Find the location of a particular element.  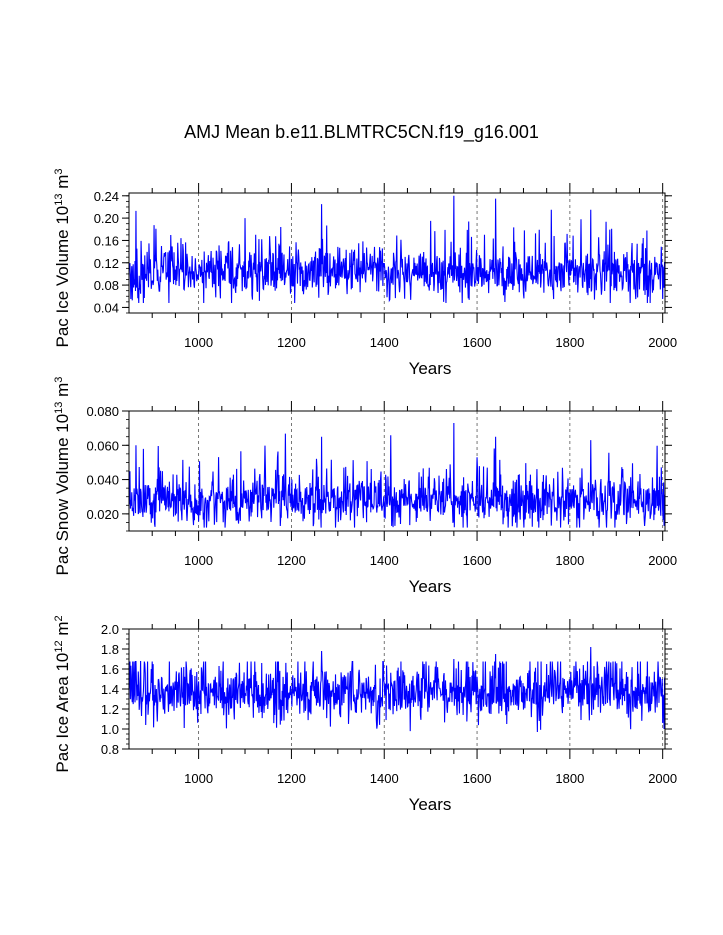

y-tick-label: 1.8 is located at coordinates (110, 649).